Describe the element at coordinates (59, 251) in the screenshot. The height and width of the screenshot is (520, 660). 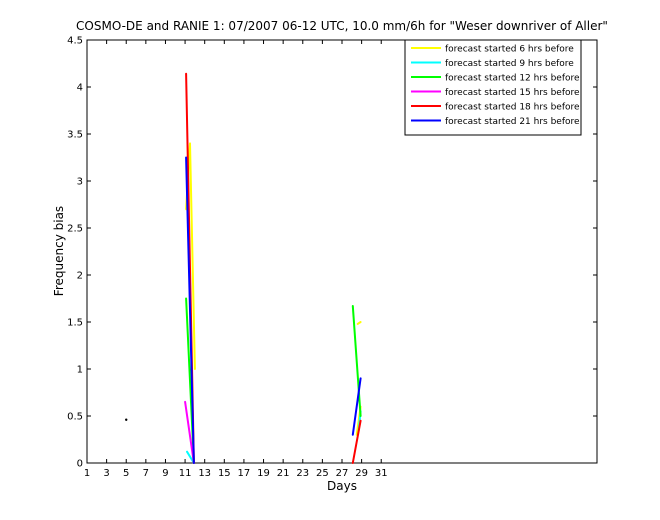
I see `y-axis-label: Frequency bias` at that location.